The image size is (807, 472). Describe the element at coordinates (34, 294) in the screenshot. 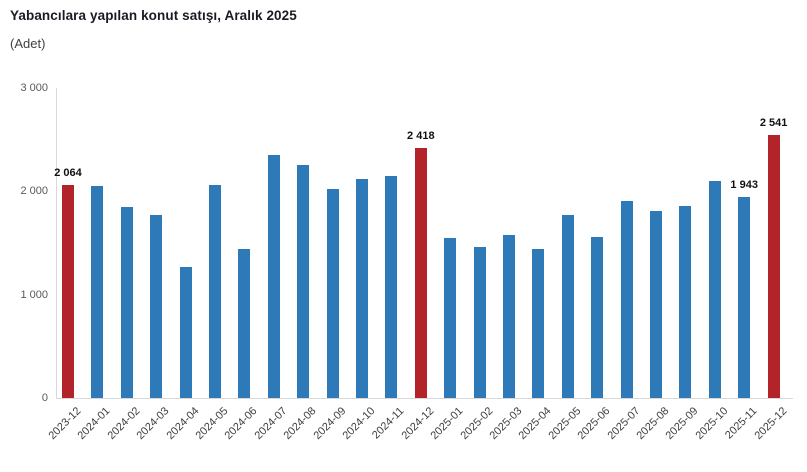

I see `y-tick-label: 1 000` at that location.